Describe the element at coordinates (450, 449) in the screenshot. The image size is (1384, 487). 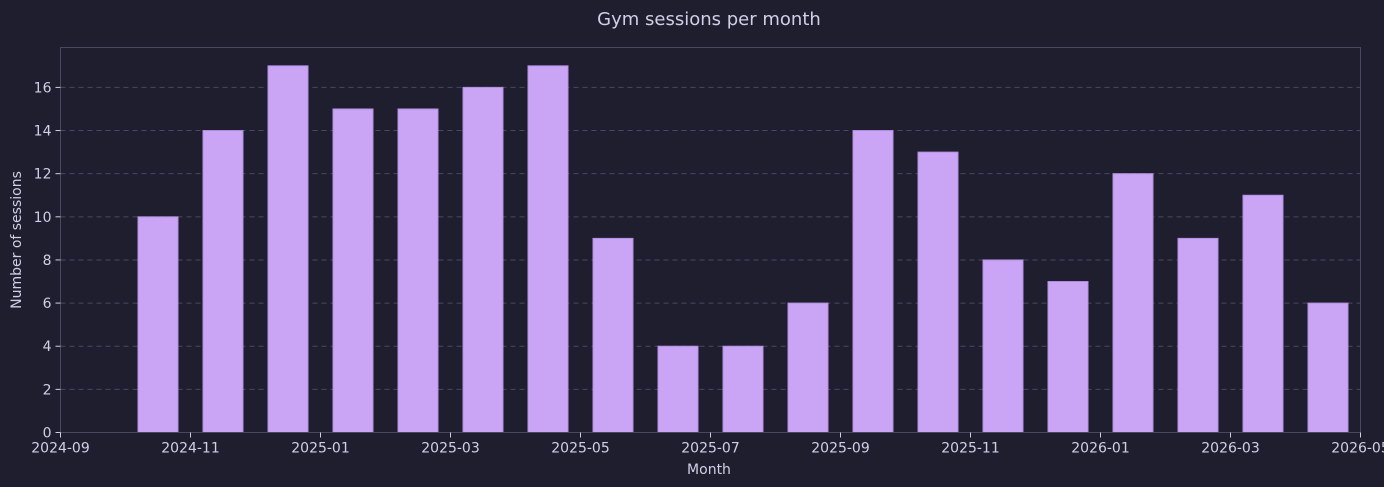
I see `x-tick-label: 2025-03` at that location.